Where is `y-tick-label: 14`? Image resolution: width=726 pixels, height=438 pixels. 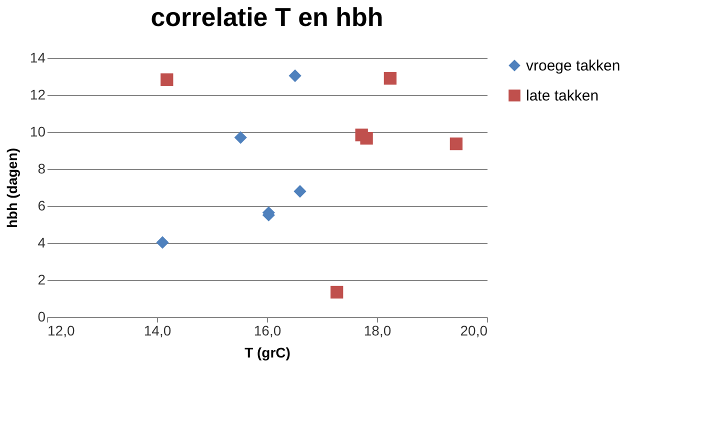 y-tick-label: 14 is located at coordinates (38, 58).